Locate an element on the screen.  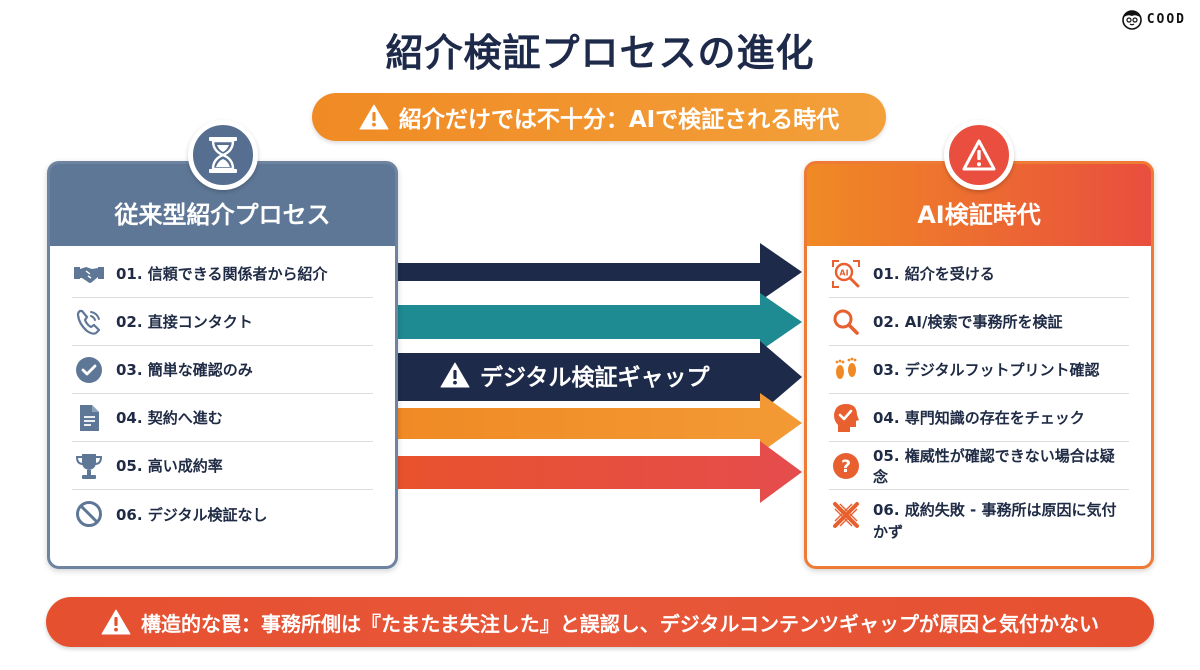
list-item: 02. 直接コンタクト is located at coordinates (222, 322).